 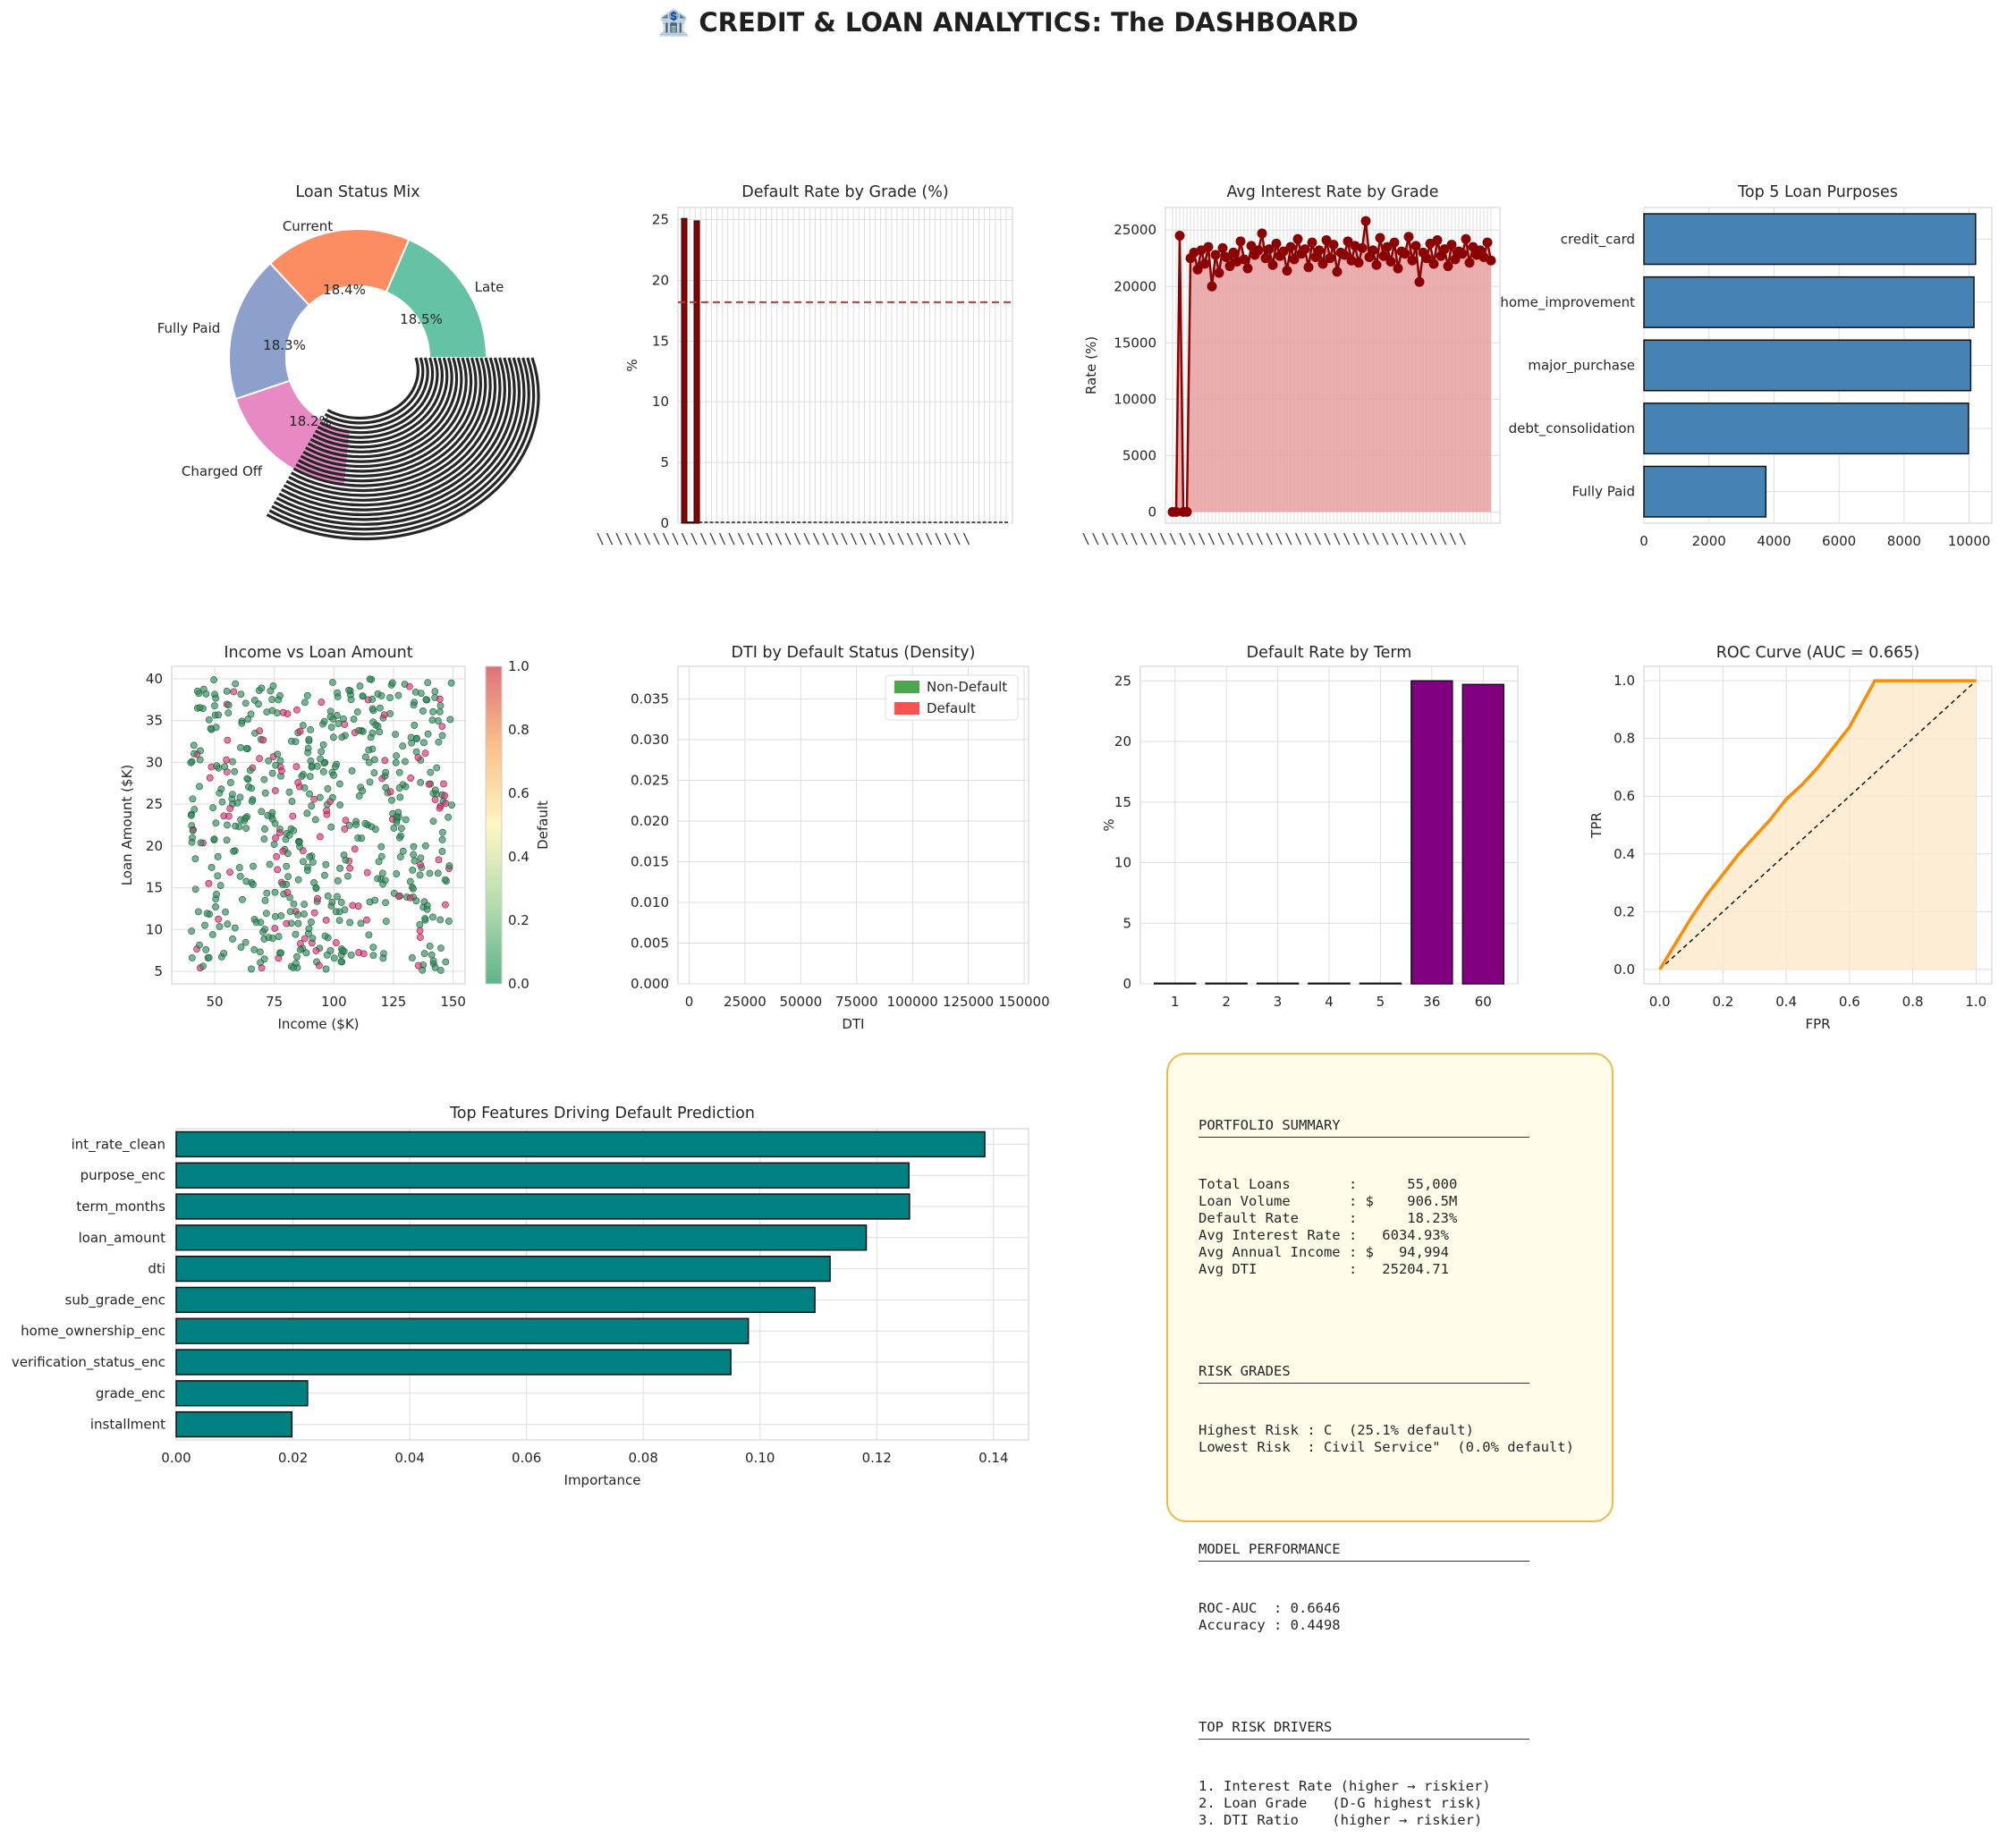 I want to click on x-tick-label: 0.08, so click(x=642, y=1458).